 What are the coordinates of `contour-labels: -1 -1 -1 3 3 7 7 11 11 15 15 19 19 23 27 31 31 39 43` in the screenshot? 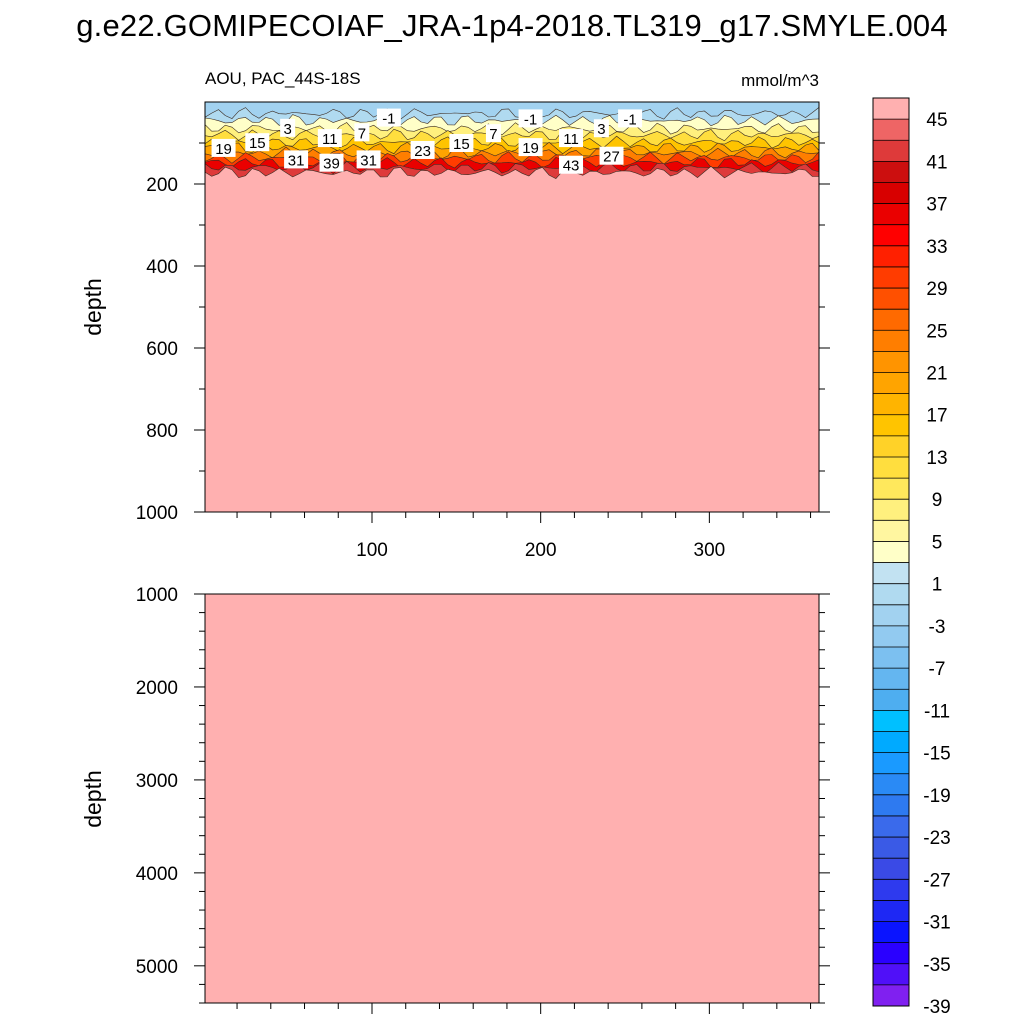 It's located at (427, 141).